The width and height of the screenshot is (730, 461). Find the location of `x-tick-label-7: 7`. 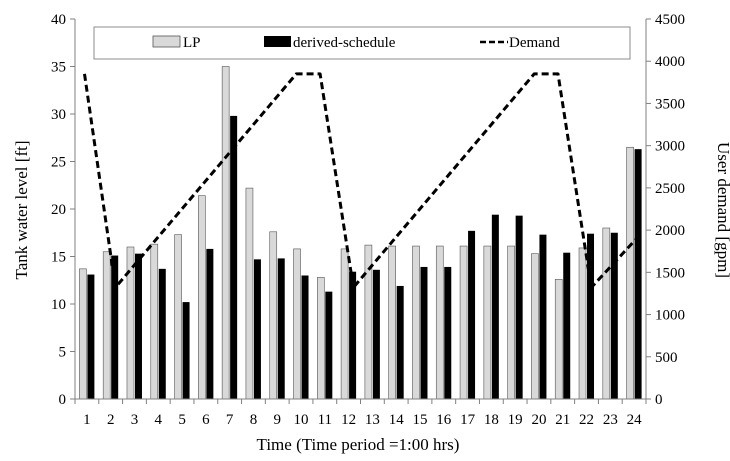

x-tick-label-7: 7 is located at coordinates (230, 420).